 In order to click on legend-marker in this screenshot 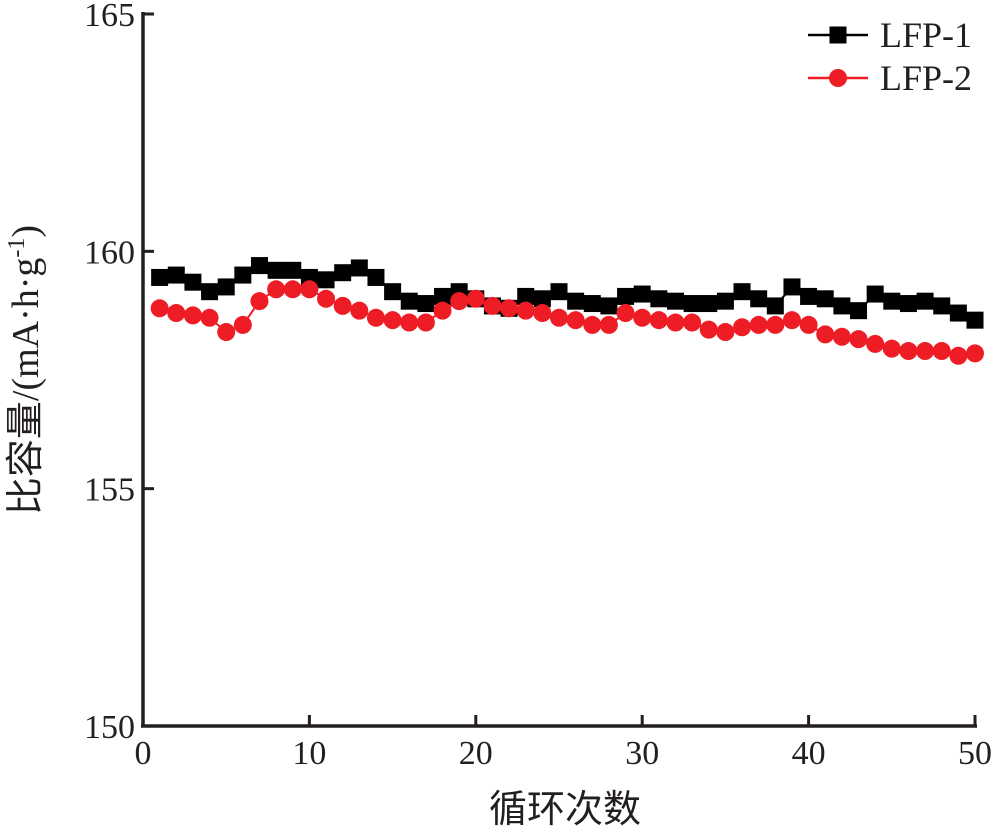, I will do `click(838, 35)`.